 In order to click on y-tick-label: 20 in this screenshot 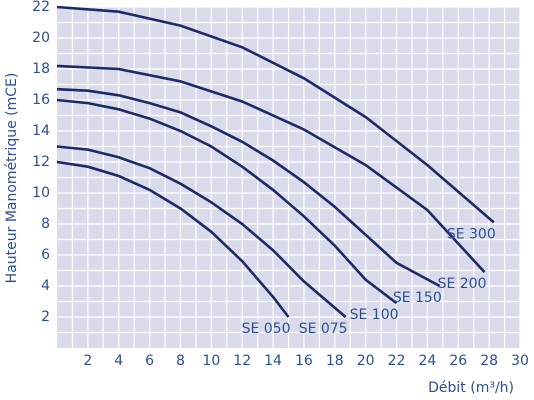, I will do `click(41, 38)`.